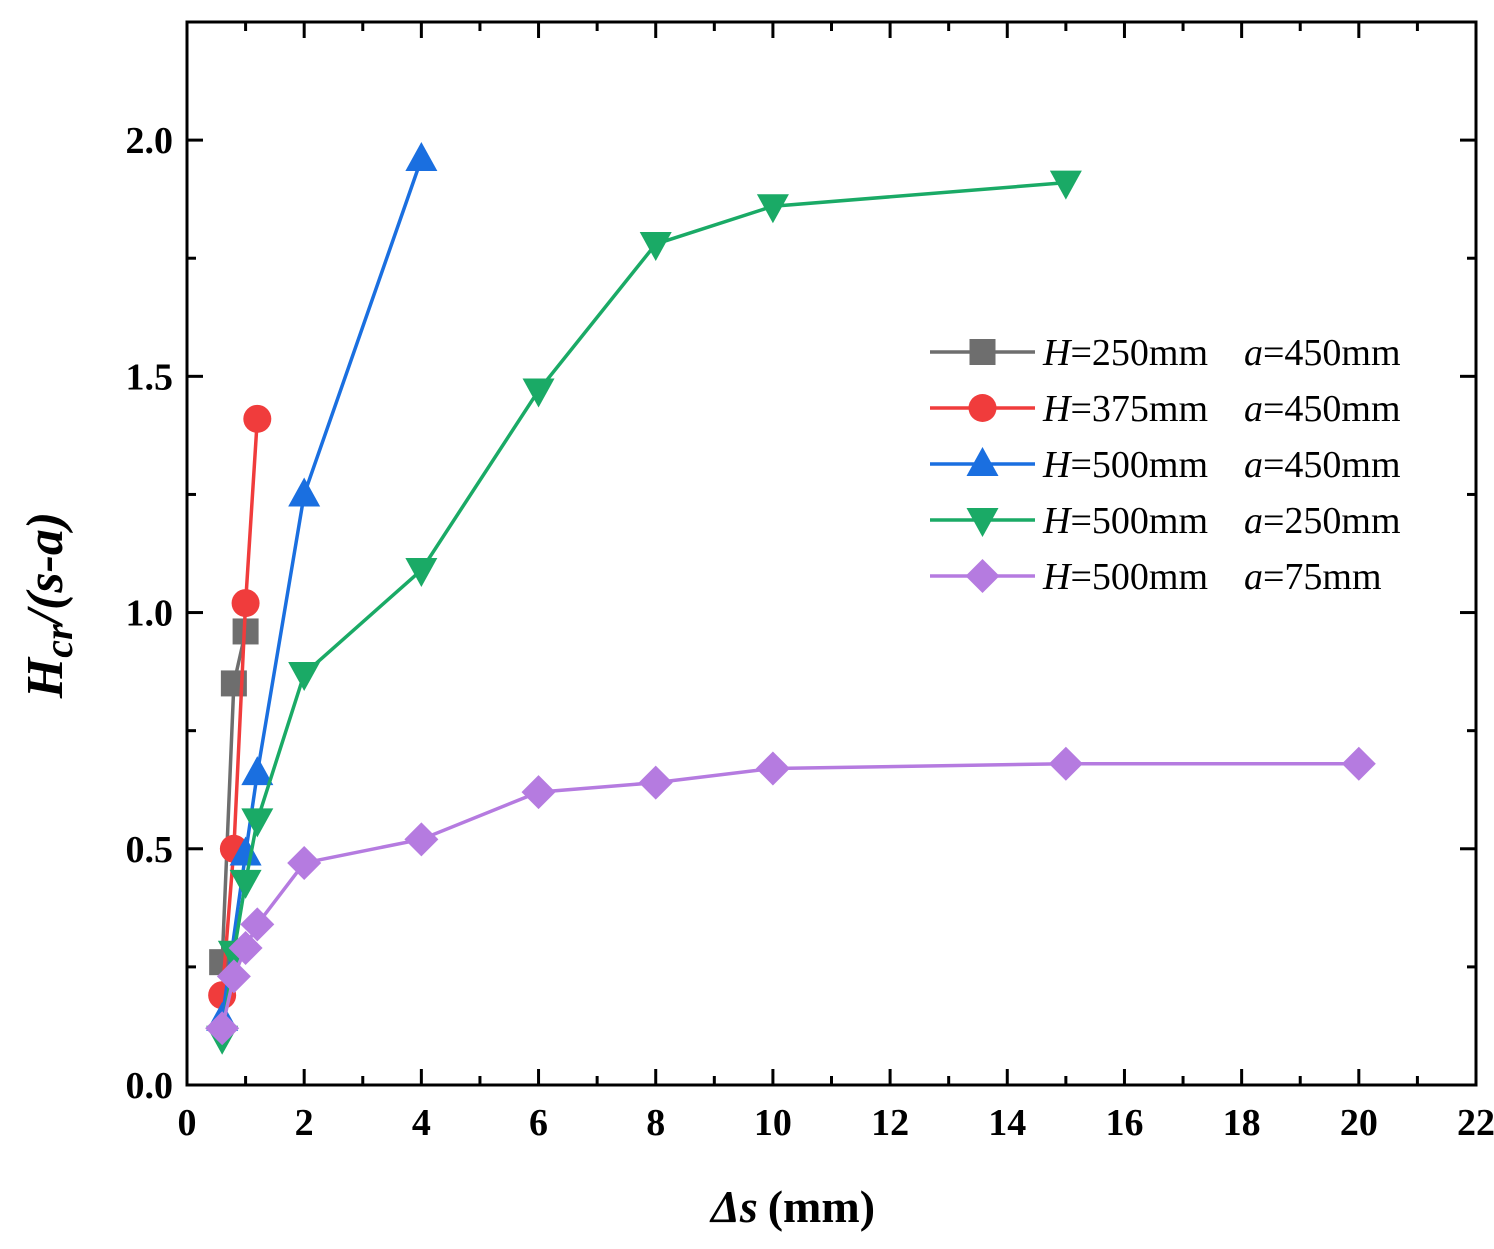 The height and width of the screenshot is (1249, 1494). What do you see at coordinates (1359, 1123) in the screenshot?
I see `x-tick-label: 20` at bounding box center [1359, 1123].